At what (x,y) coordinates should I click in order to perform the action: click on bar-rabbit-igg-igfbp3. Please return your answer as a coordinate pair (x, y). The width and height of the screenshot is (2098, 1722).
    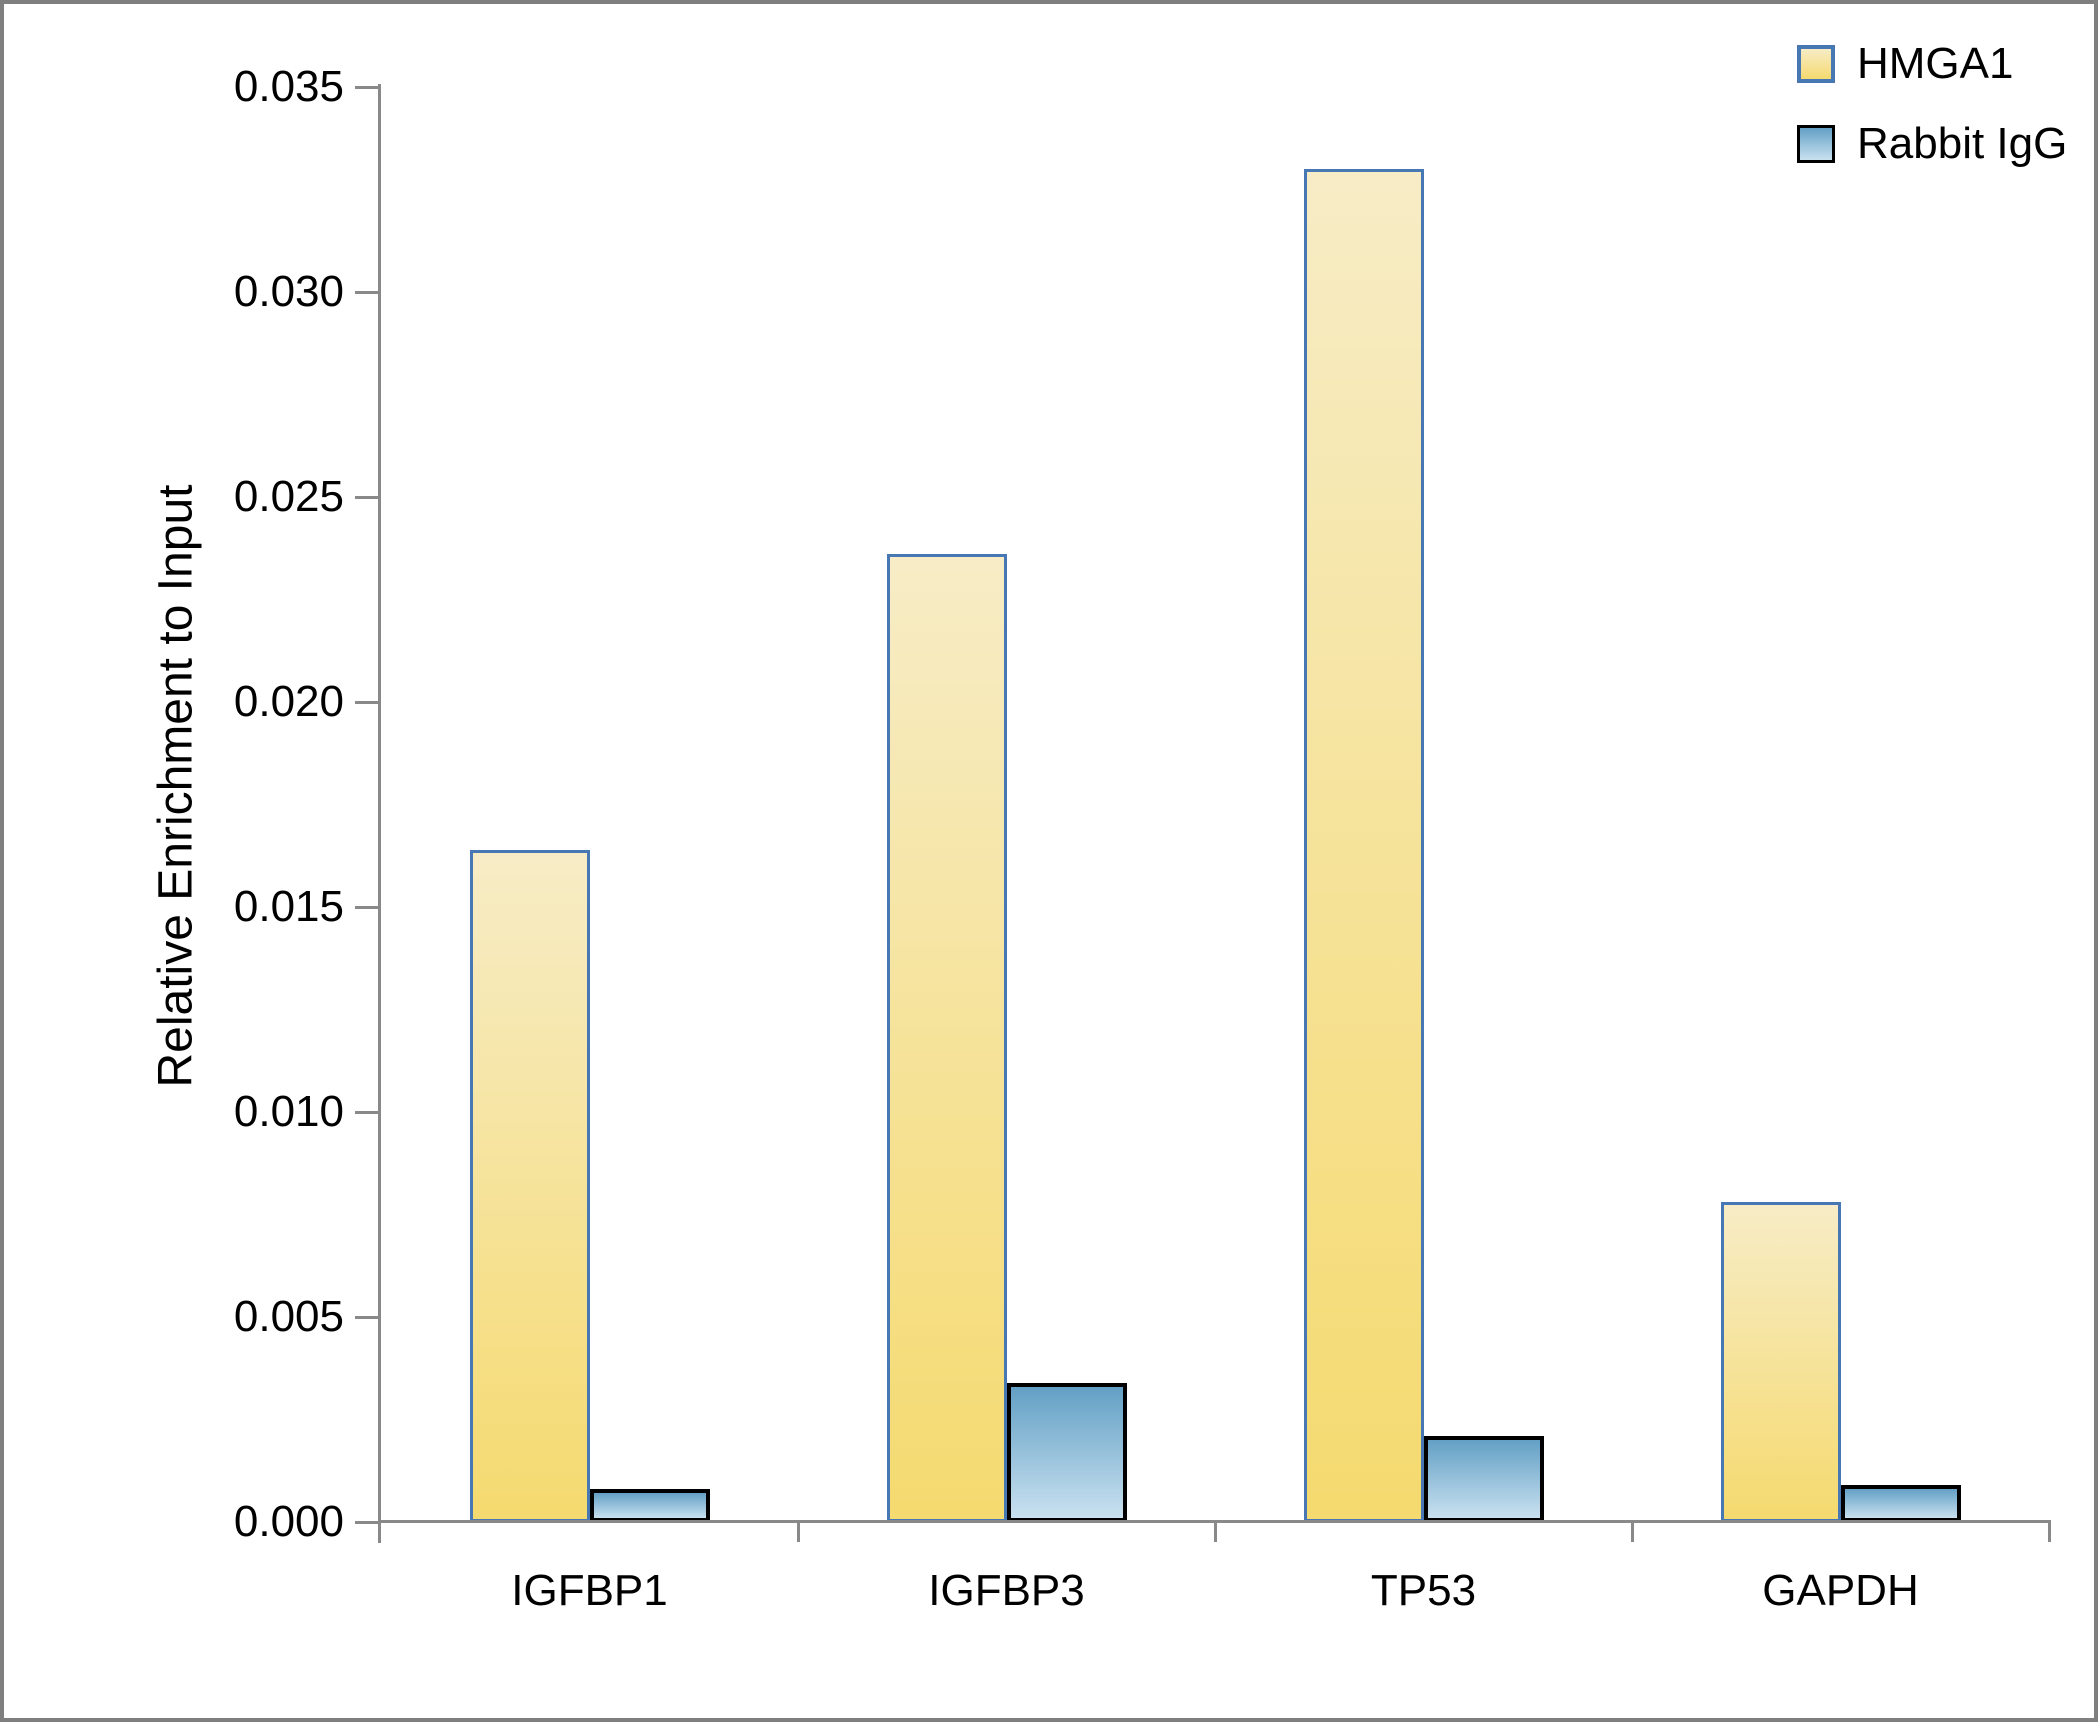
    Looking at the image, I should click on (1066, 1452).